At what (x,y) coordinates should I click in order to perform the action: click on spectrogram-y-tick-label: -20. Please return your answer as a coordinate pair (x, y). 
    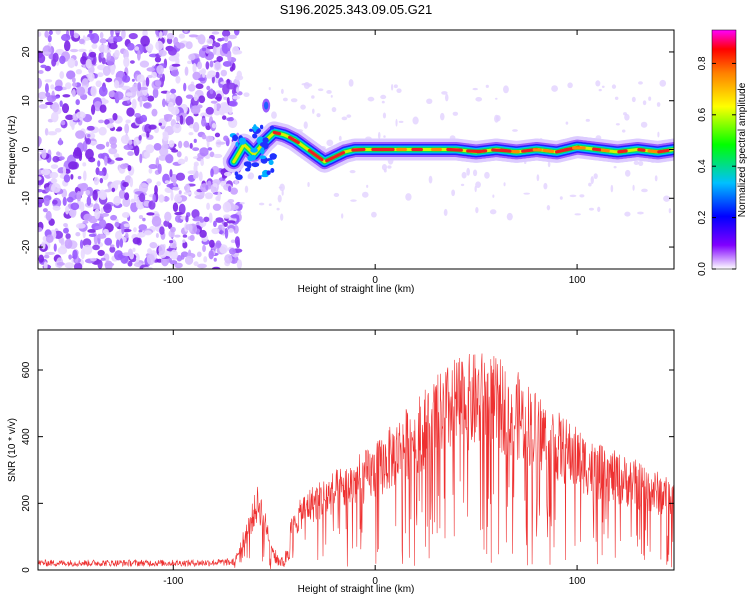
    Looking at the image, I should click on (26, 246).